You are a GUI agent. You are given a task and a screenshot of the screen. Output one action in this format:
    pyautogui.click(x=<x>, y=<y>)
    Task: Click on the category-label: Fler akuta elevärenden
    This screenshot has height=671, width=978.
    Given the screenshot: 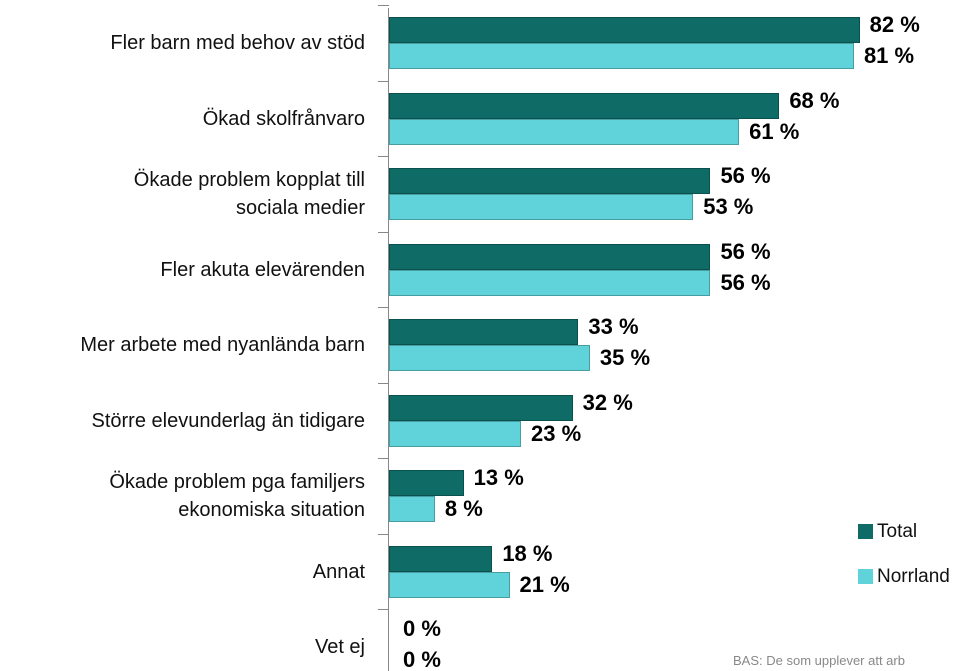 What is the action you would take?
    pyautogui.click(x=262, y=269)
    